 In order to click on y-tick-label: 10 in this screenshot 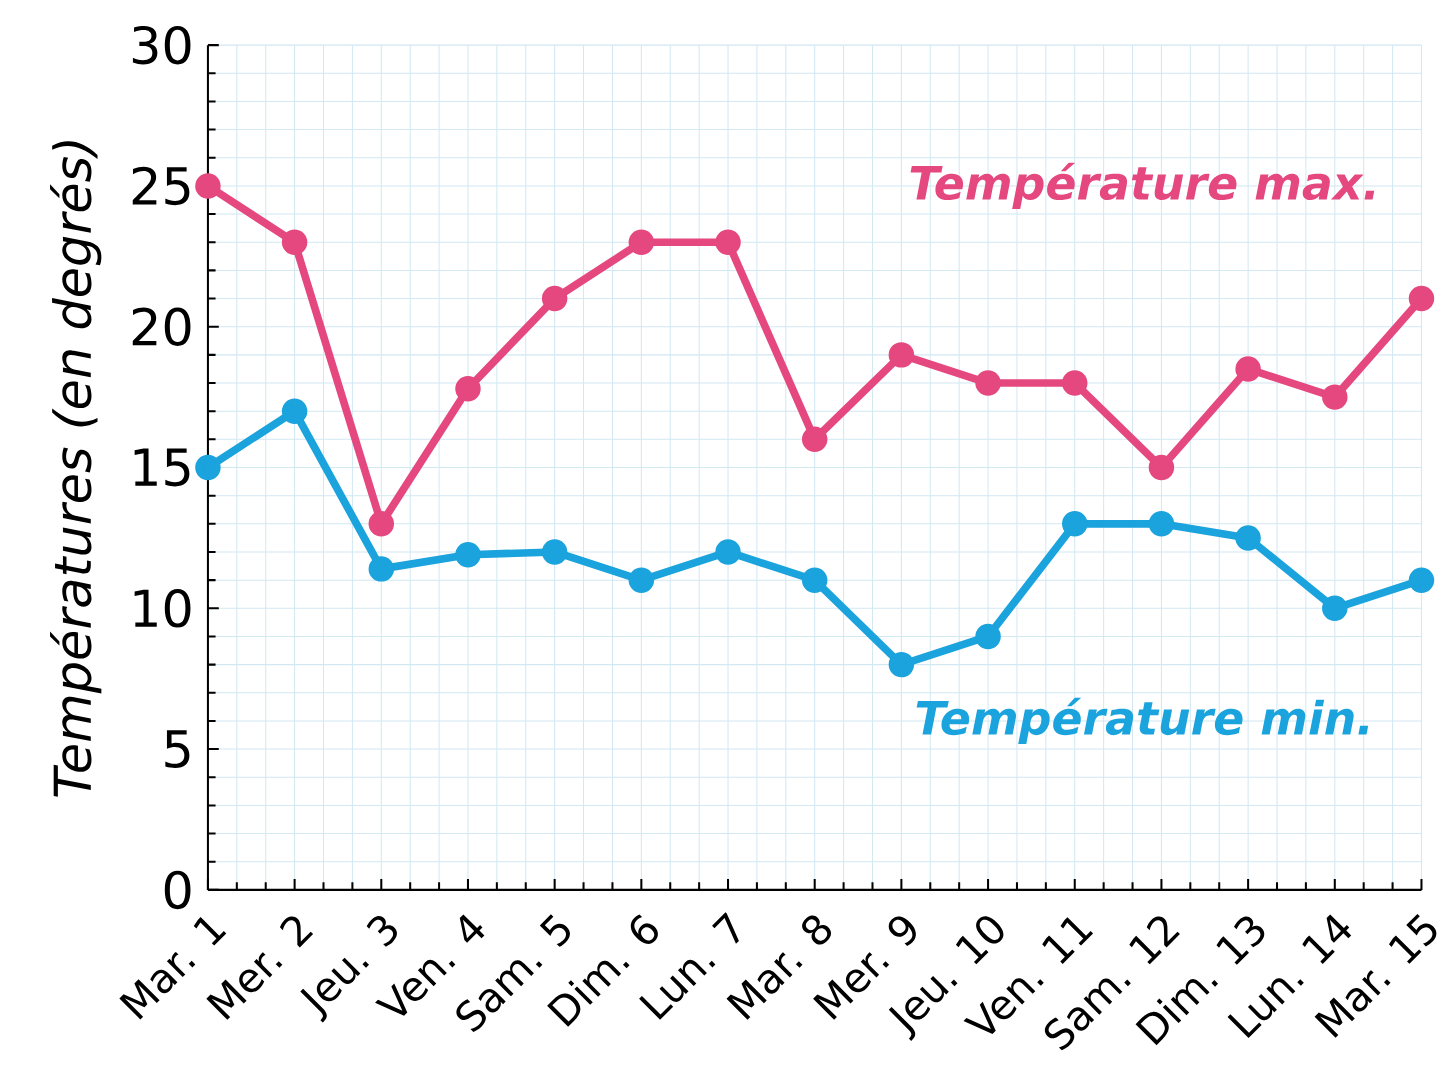, I will do `click(162, 608)`.